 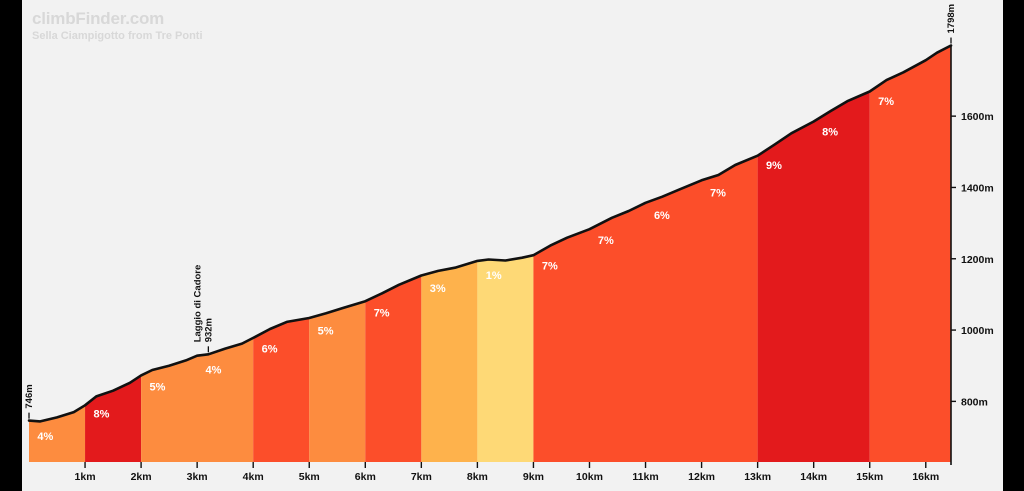 I want to click on x-tick-label: 3km, so click(x=197, y=477).